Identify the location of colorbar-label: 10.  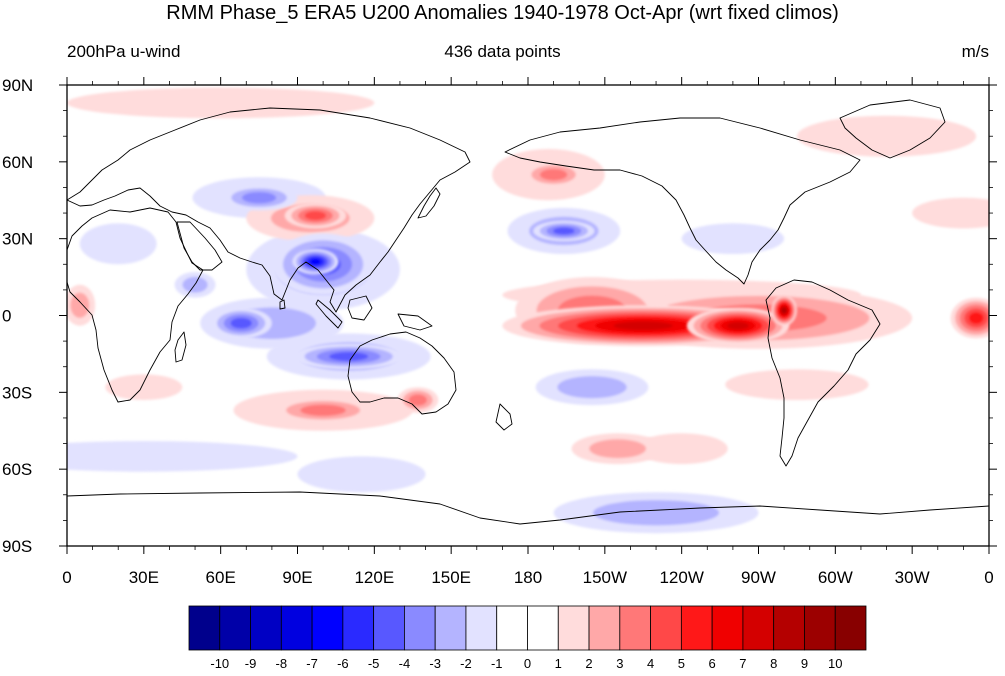
(835, 663).